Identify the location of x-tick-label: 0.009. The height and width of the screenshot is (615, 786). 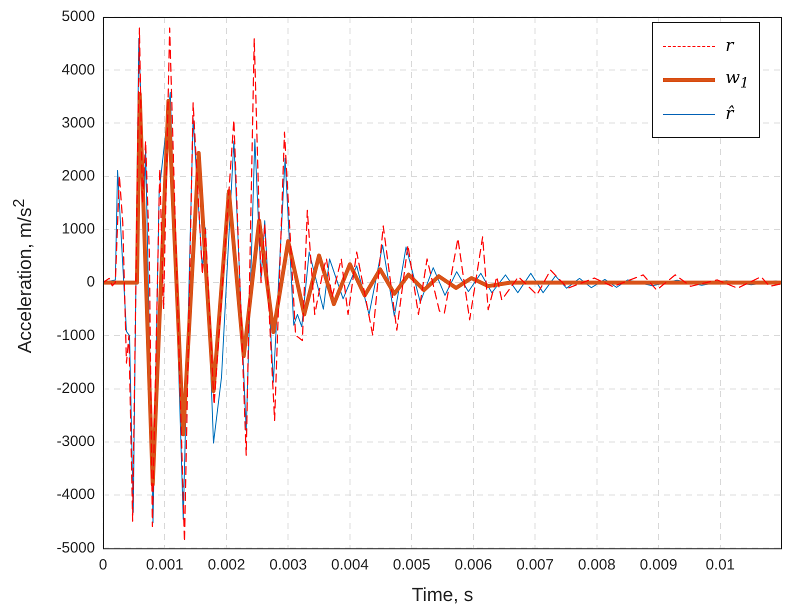
(659, 565).